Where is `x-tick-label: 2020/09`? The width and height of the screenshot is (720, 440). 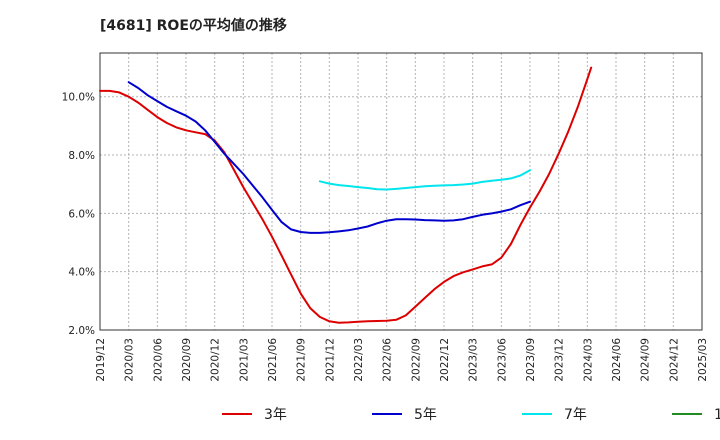
x-tick-label: 2020/09 is located at coordinates (187, 360).